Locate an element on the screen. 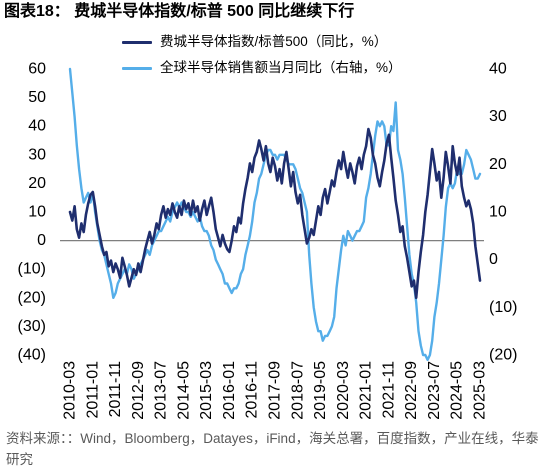  y-left-tick-label: (10) is located at coordinates (32, 269).